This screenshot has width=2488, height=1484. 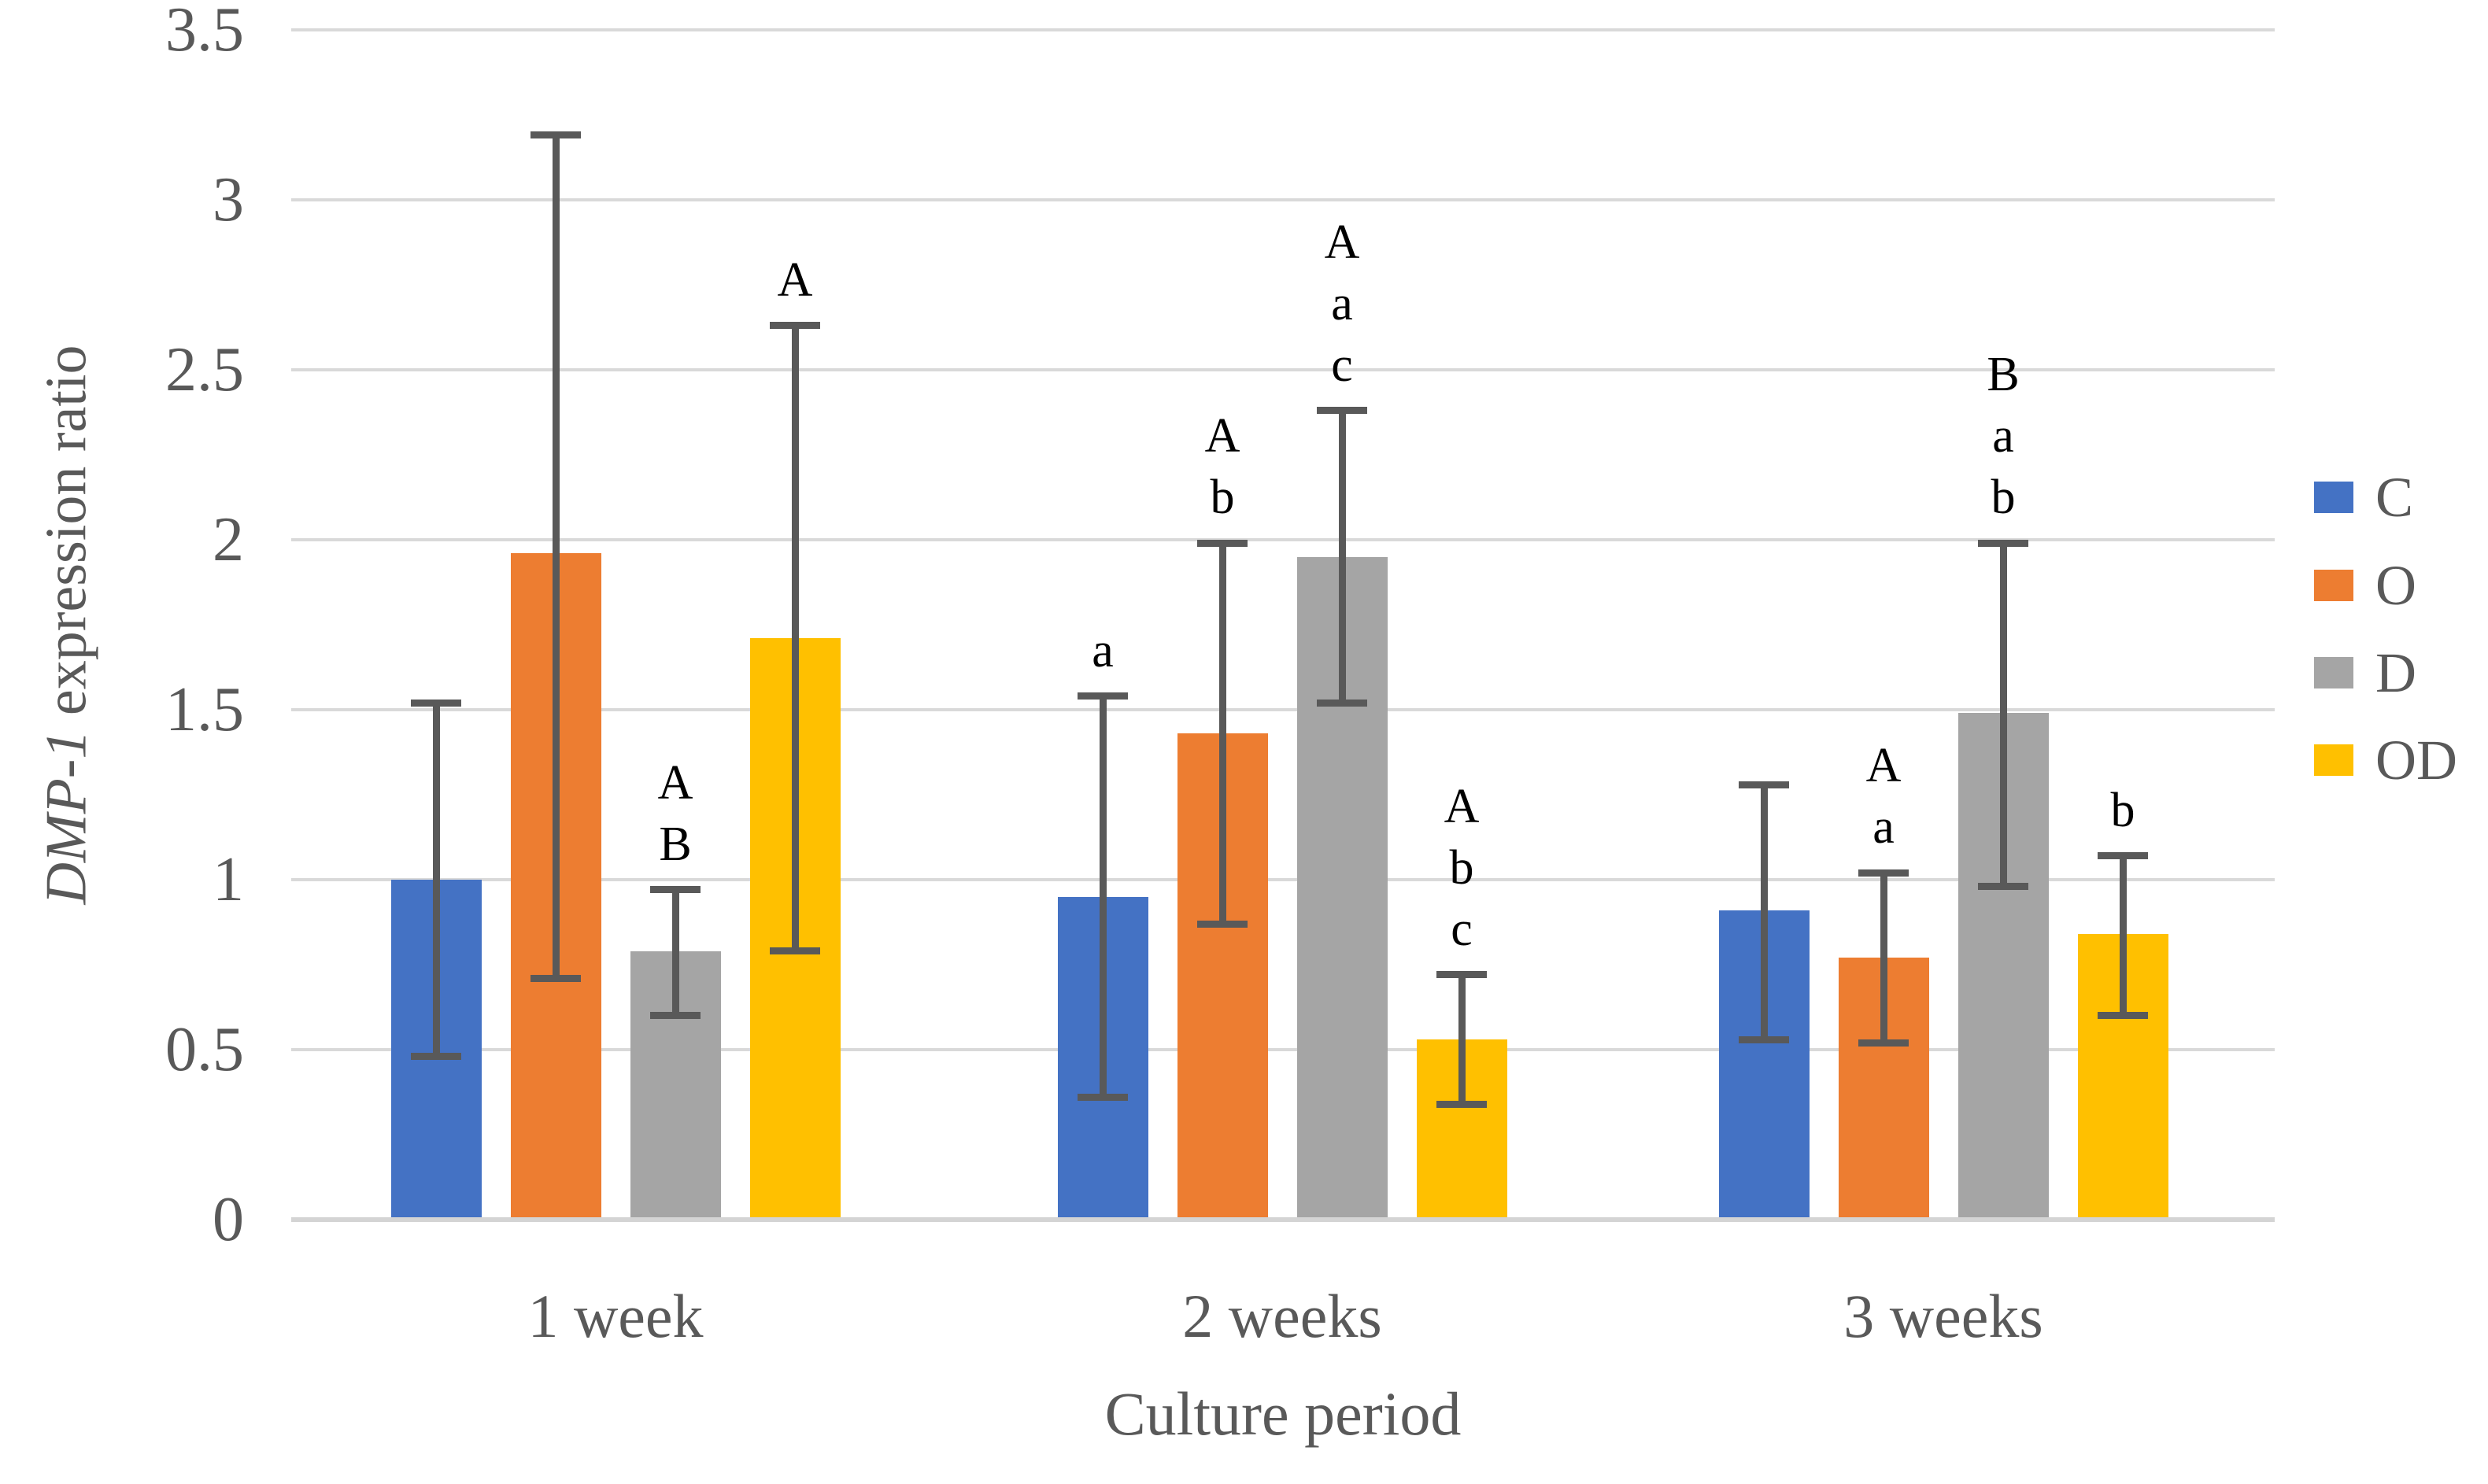 What do you see at coordinates (2333, 672) in the screenshot?
I see `legend-swatch-D` at bounding box center [2333, 672].